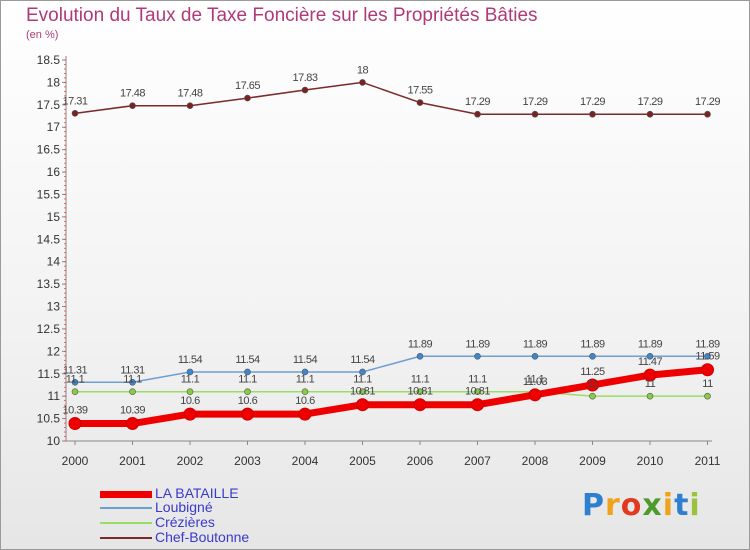 Image resolution: width=750 pixels, height=550 pixels. I want to click on data-label: 17.55, so click(419, 91).